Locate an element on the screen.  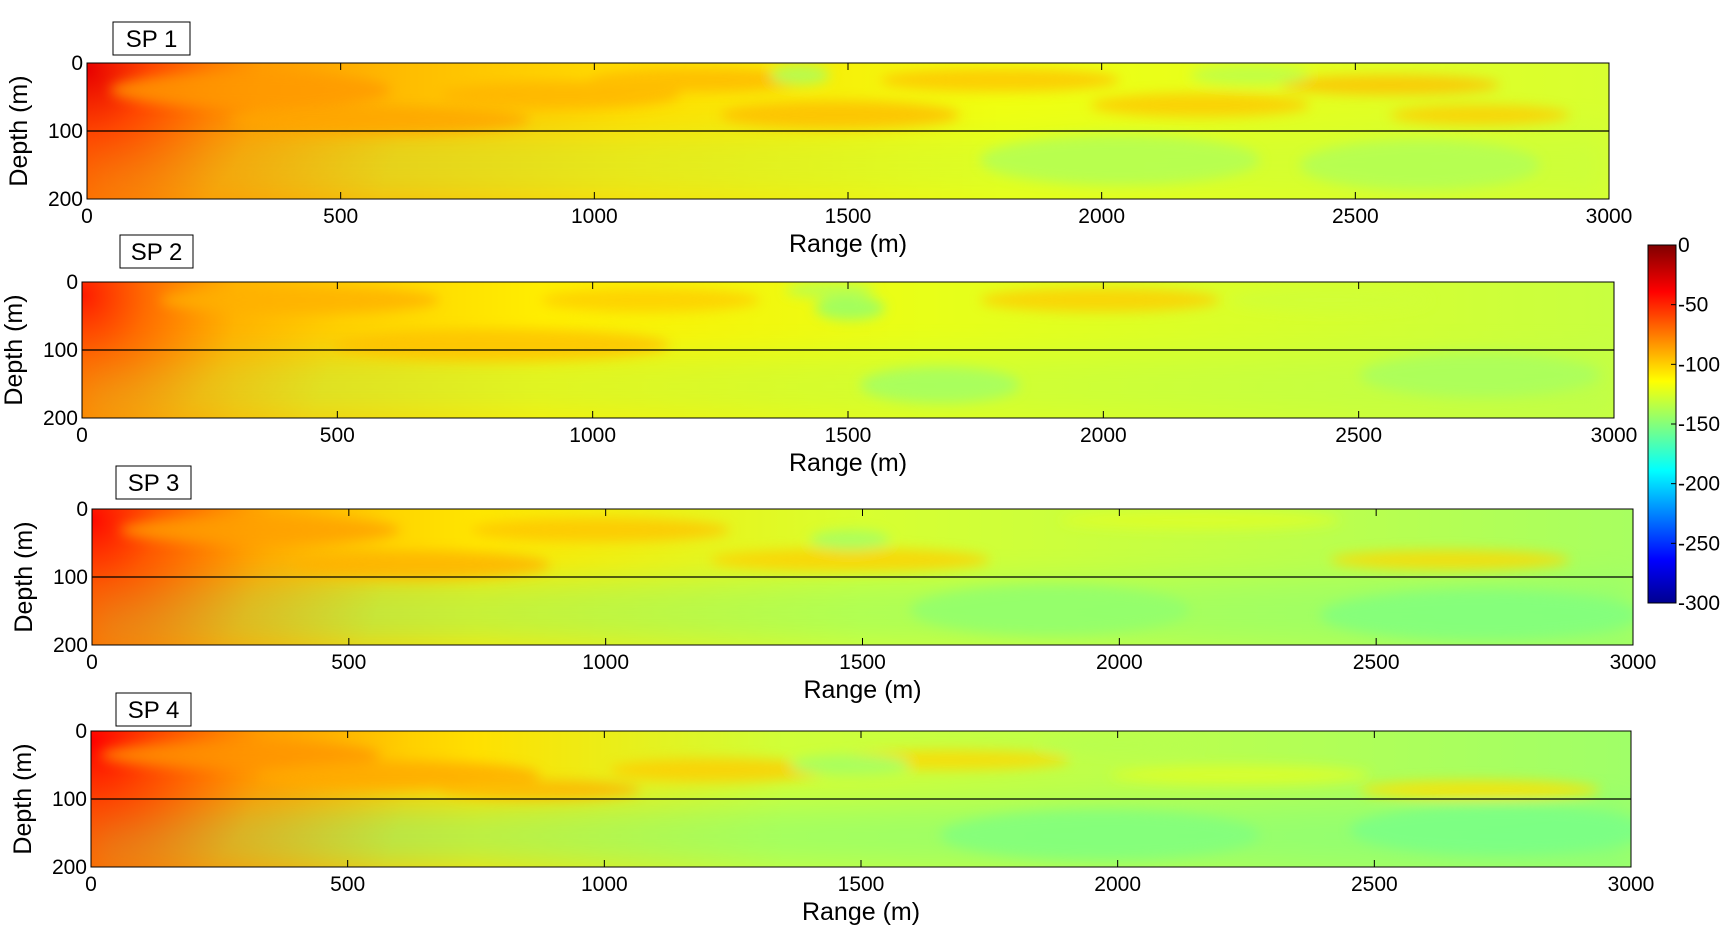
colorbar-tick-label: -50 is located at coordinates (1693, 305).